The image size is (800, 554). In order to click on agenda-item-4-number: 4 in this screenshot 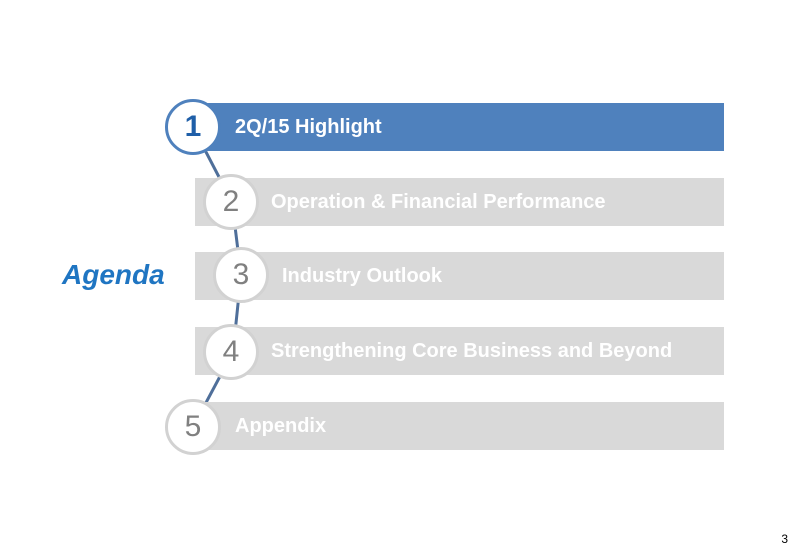, I will do `click(231, 352)`.